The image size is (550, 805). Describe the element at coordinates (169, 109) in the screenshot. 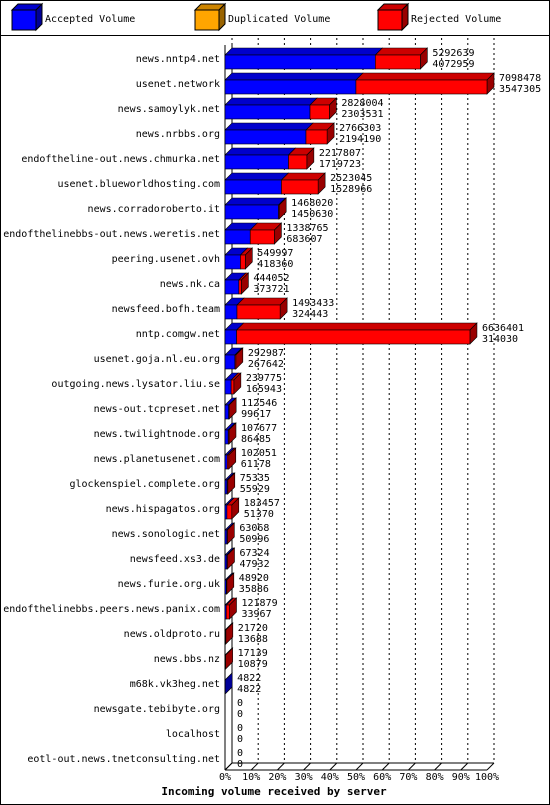

I see `category-label: news.samoylyk.net` at that location.